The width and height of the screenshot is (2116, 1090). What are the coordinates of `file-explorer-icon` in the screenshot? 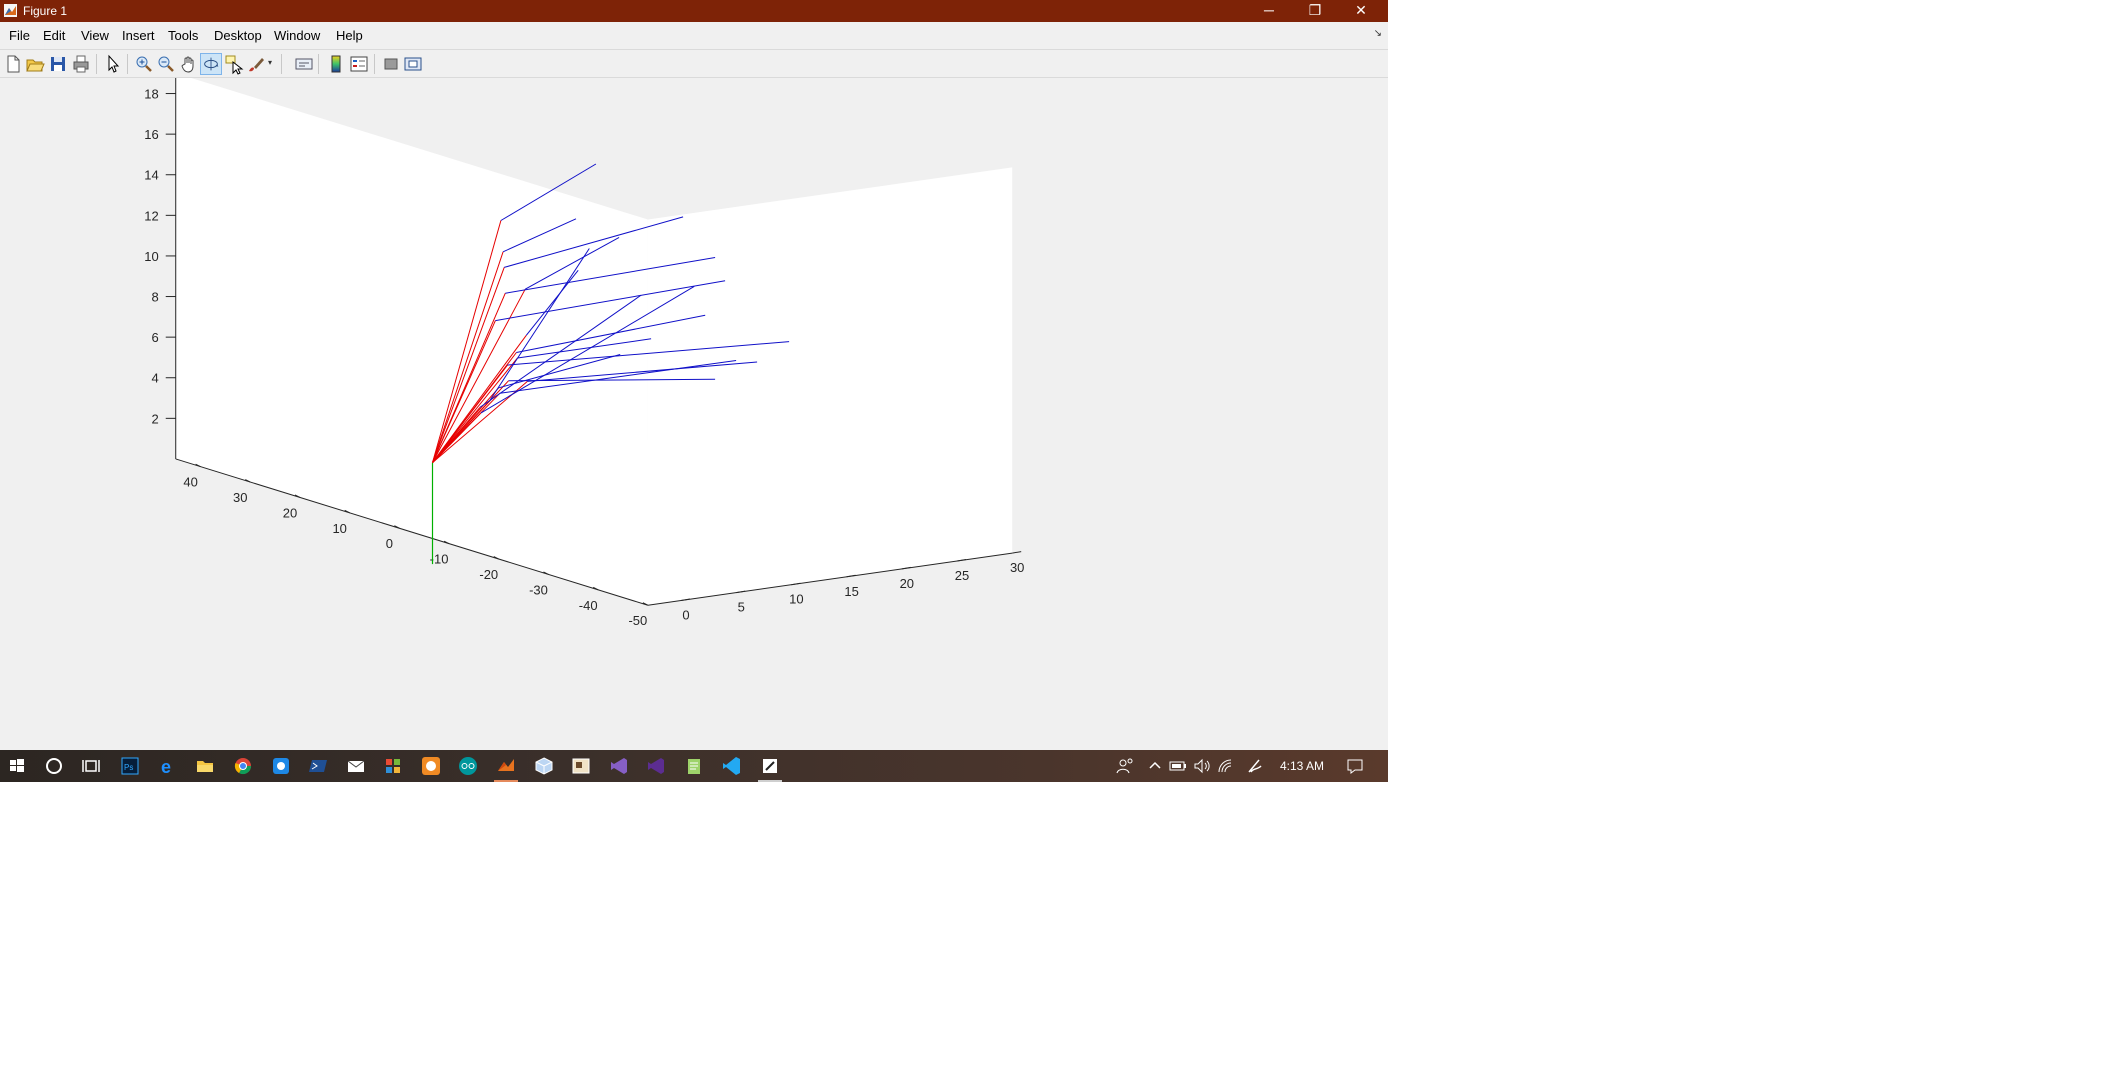 It's located at (205, 766).